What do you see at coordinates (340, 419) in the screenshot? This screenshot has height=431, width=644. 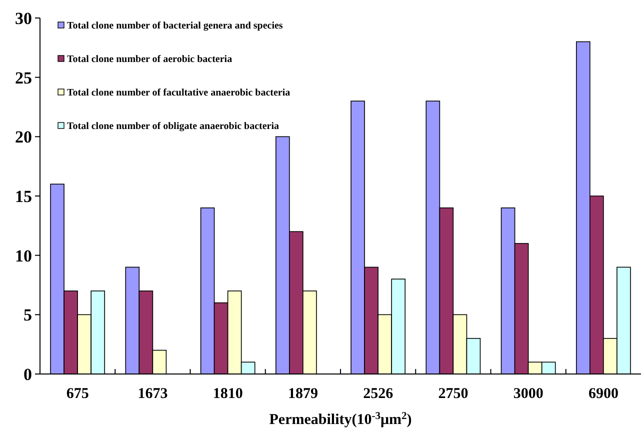 I see `x-axis-title: Permeability(10$^{-3}$μm$^{2}$)` at bounding box center [340, 419].